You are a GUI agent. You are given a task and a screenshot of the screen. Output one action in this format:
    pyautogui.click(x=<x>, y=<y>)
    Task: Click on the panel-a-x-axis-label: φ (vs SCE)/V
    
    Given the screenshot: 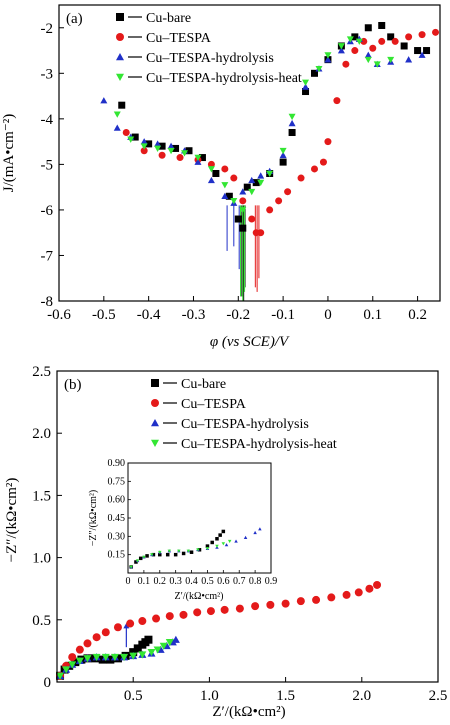 What is the action you would take?
    pyautogui.click(x=250, y=342)
    